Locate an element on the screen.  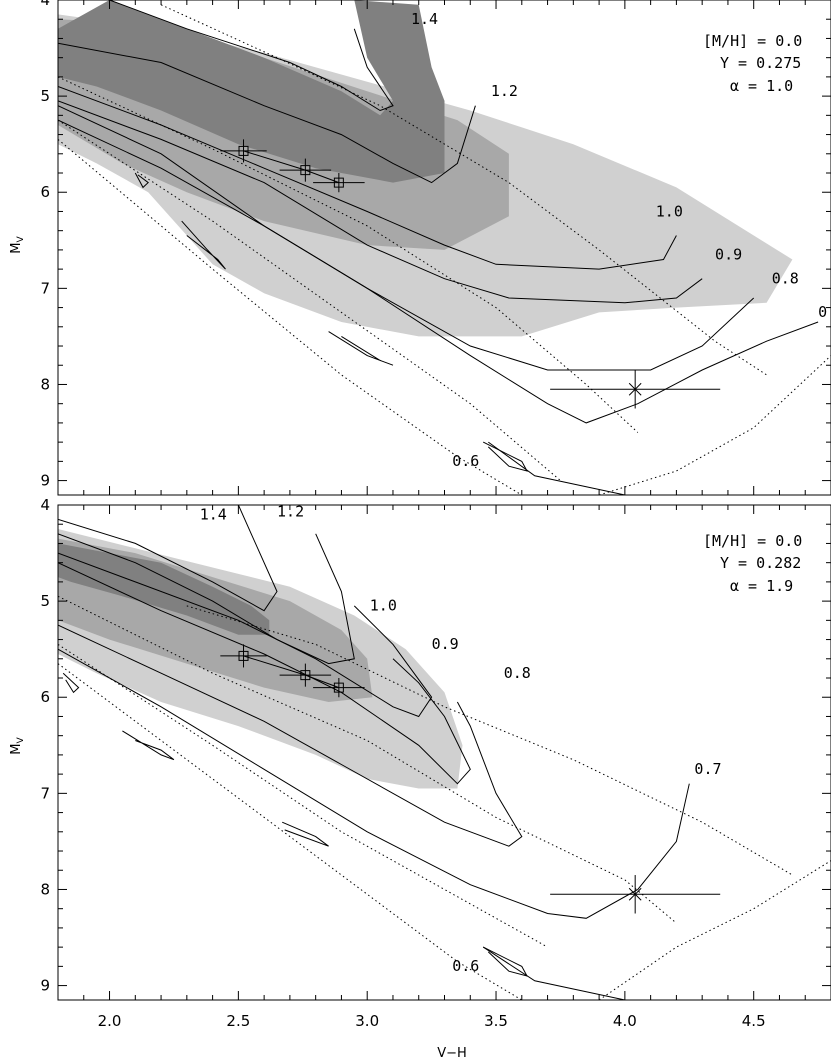
evolutionary-track-0.8 is located at coordinates (290, 735).